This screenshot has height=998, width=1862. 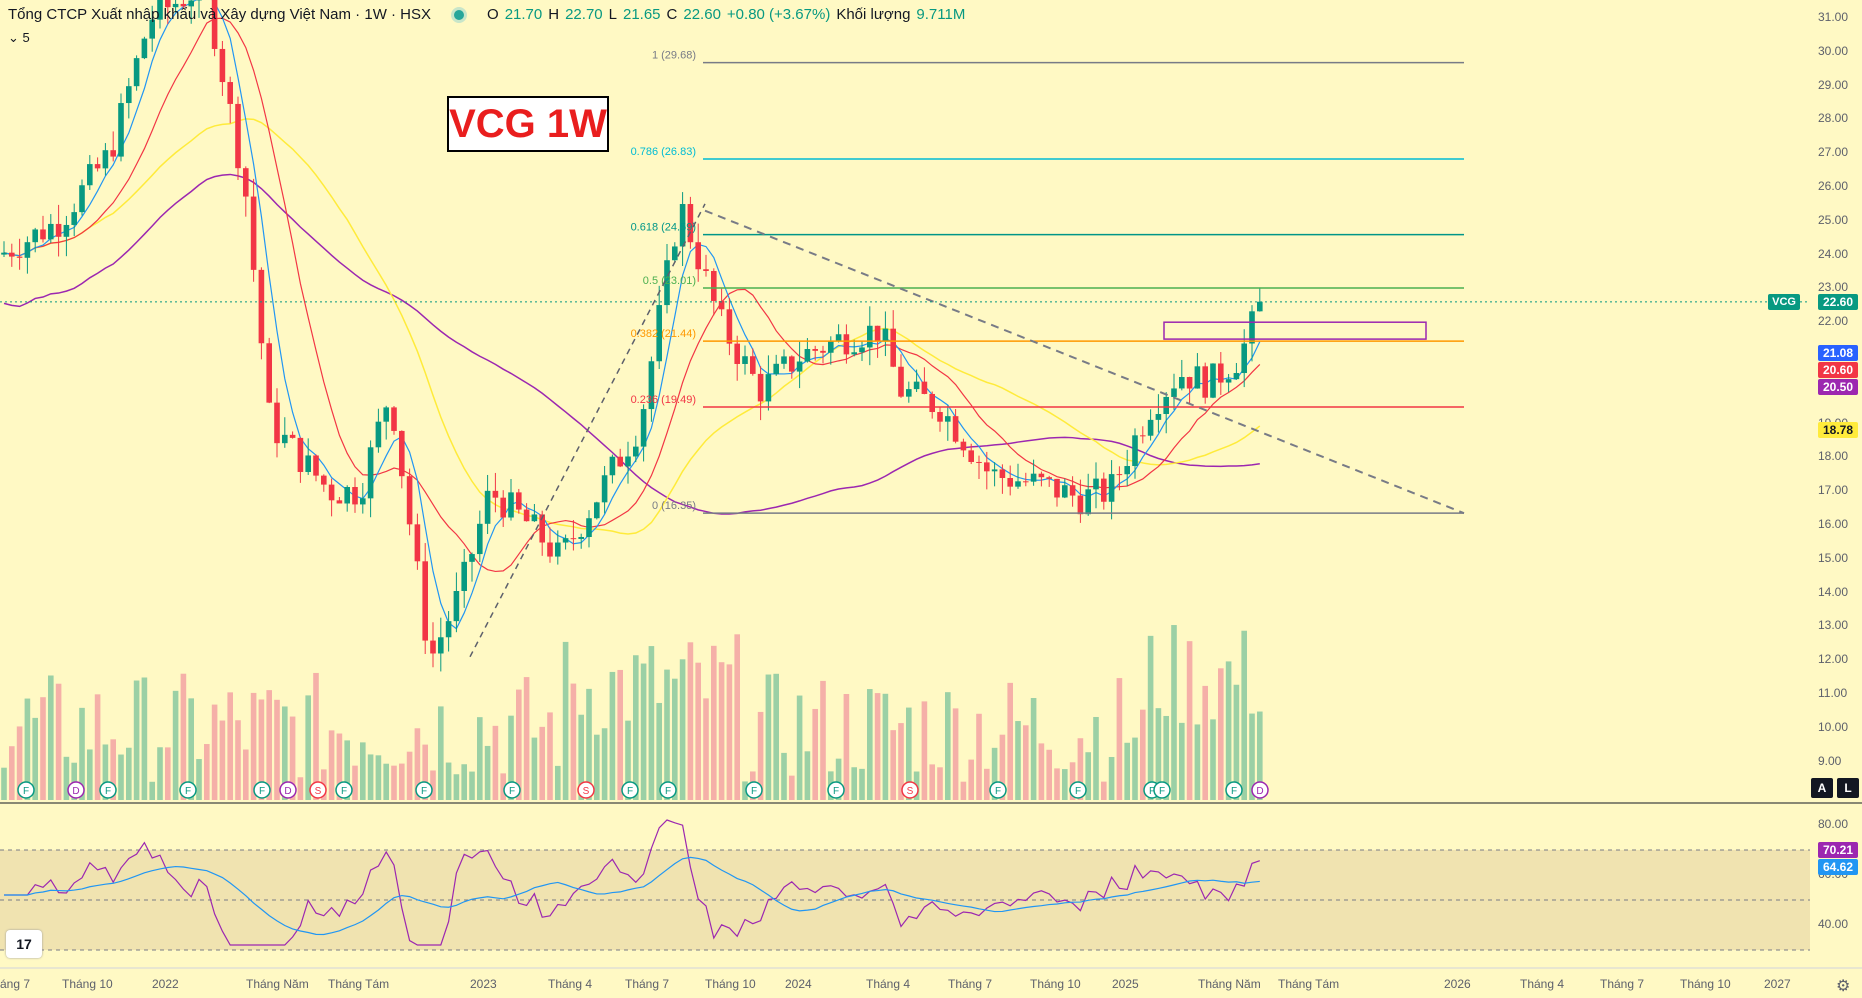 I want to click on price-tick: 31.00, so click(x=1833, y=17).